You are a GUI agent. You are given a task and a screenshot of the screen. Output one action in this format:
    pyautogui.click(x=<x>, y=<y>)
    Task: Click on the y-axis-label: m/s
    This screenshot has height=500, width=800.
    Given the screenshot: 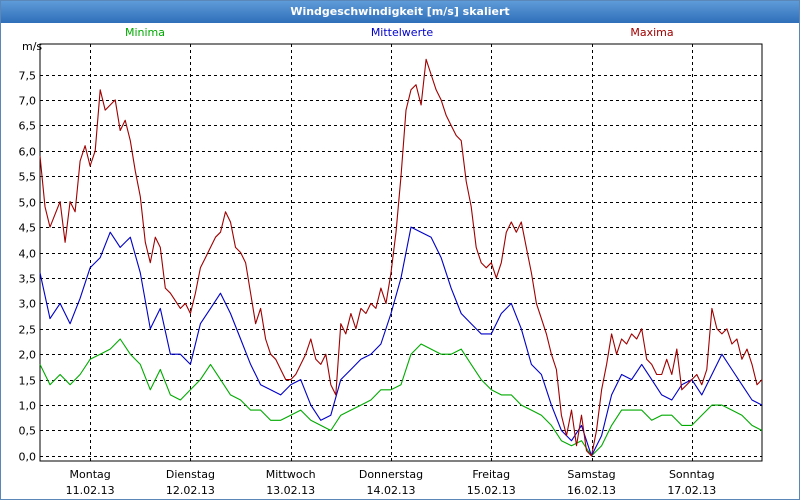 What is the action you would take?
    pyautogui.click(x=32, y=46)
    